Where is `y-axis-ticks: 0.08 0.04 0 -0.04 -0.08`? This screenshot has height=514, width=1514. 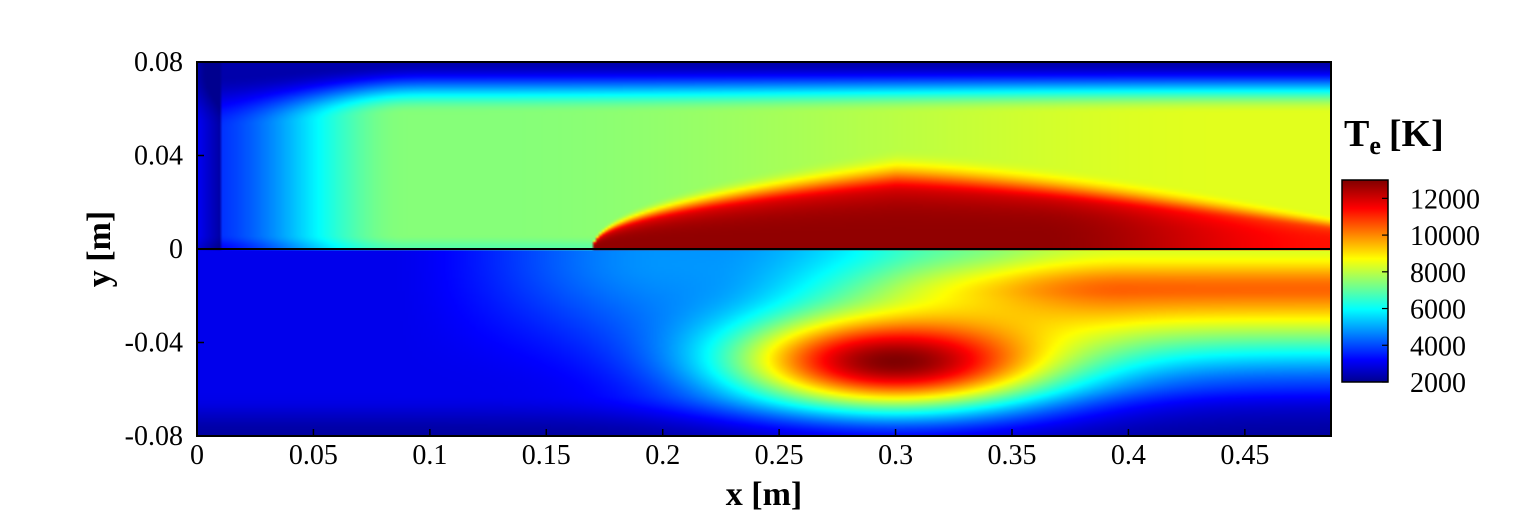
y-axis-ticks: 0.08 0.04 0 -0.04 -0.08 is located at coordinates (164, 249).